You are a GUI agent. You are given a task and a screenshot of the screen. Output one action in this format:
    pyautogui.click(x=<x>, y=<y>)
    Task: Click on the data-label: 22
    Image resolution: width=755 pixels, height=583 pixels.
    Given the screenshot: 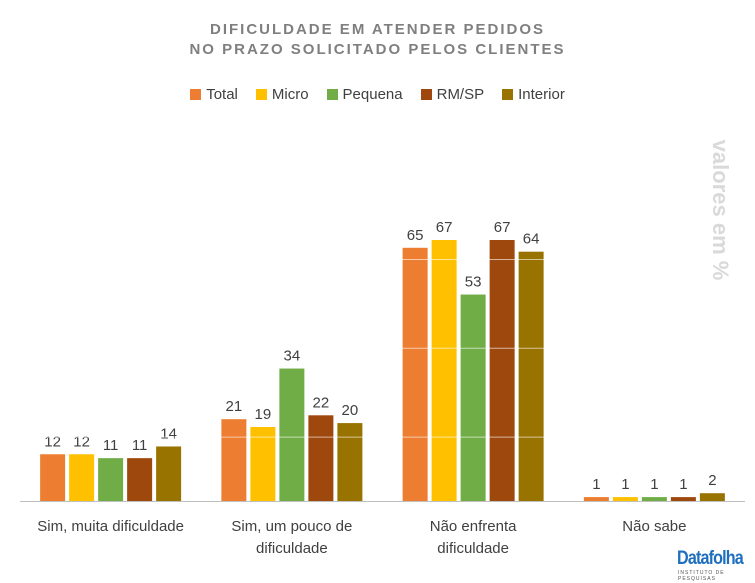 What is the action you would take?
    pyautogui.click(x=321, y=402)
    